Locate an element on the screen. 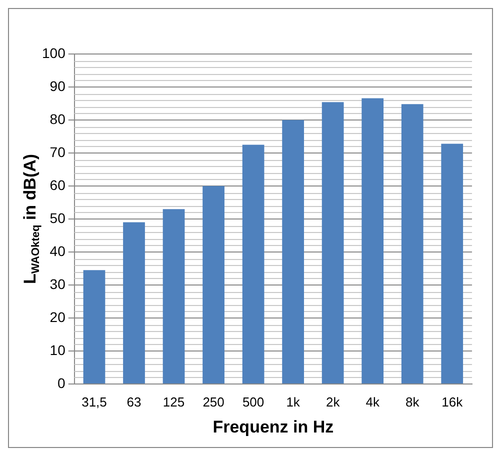  x-axis-title: Frequenz in Hz is located at coordinates (273, 426).